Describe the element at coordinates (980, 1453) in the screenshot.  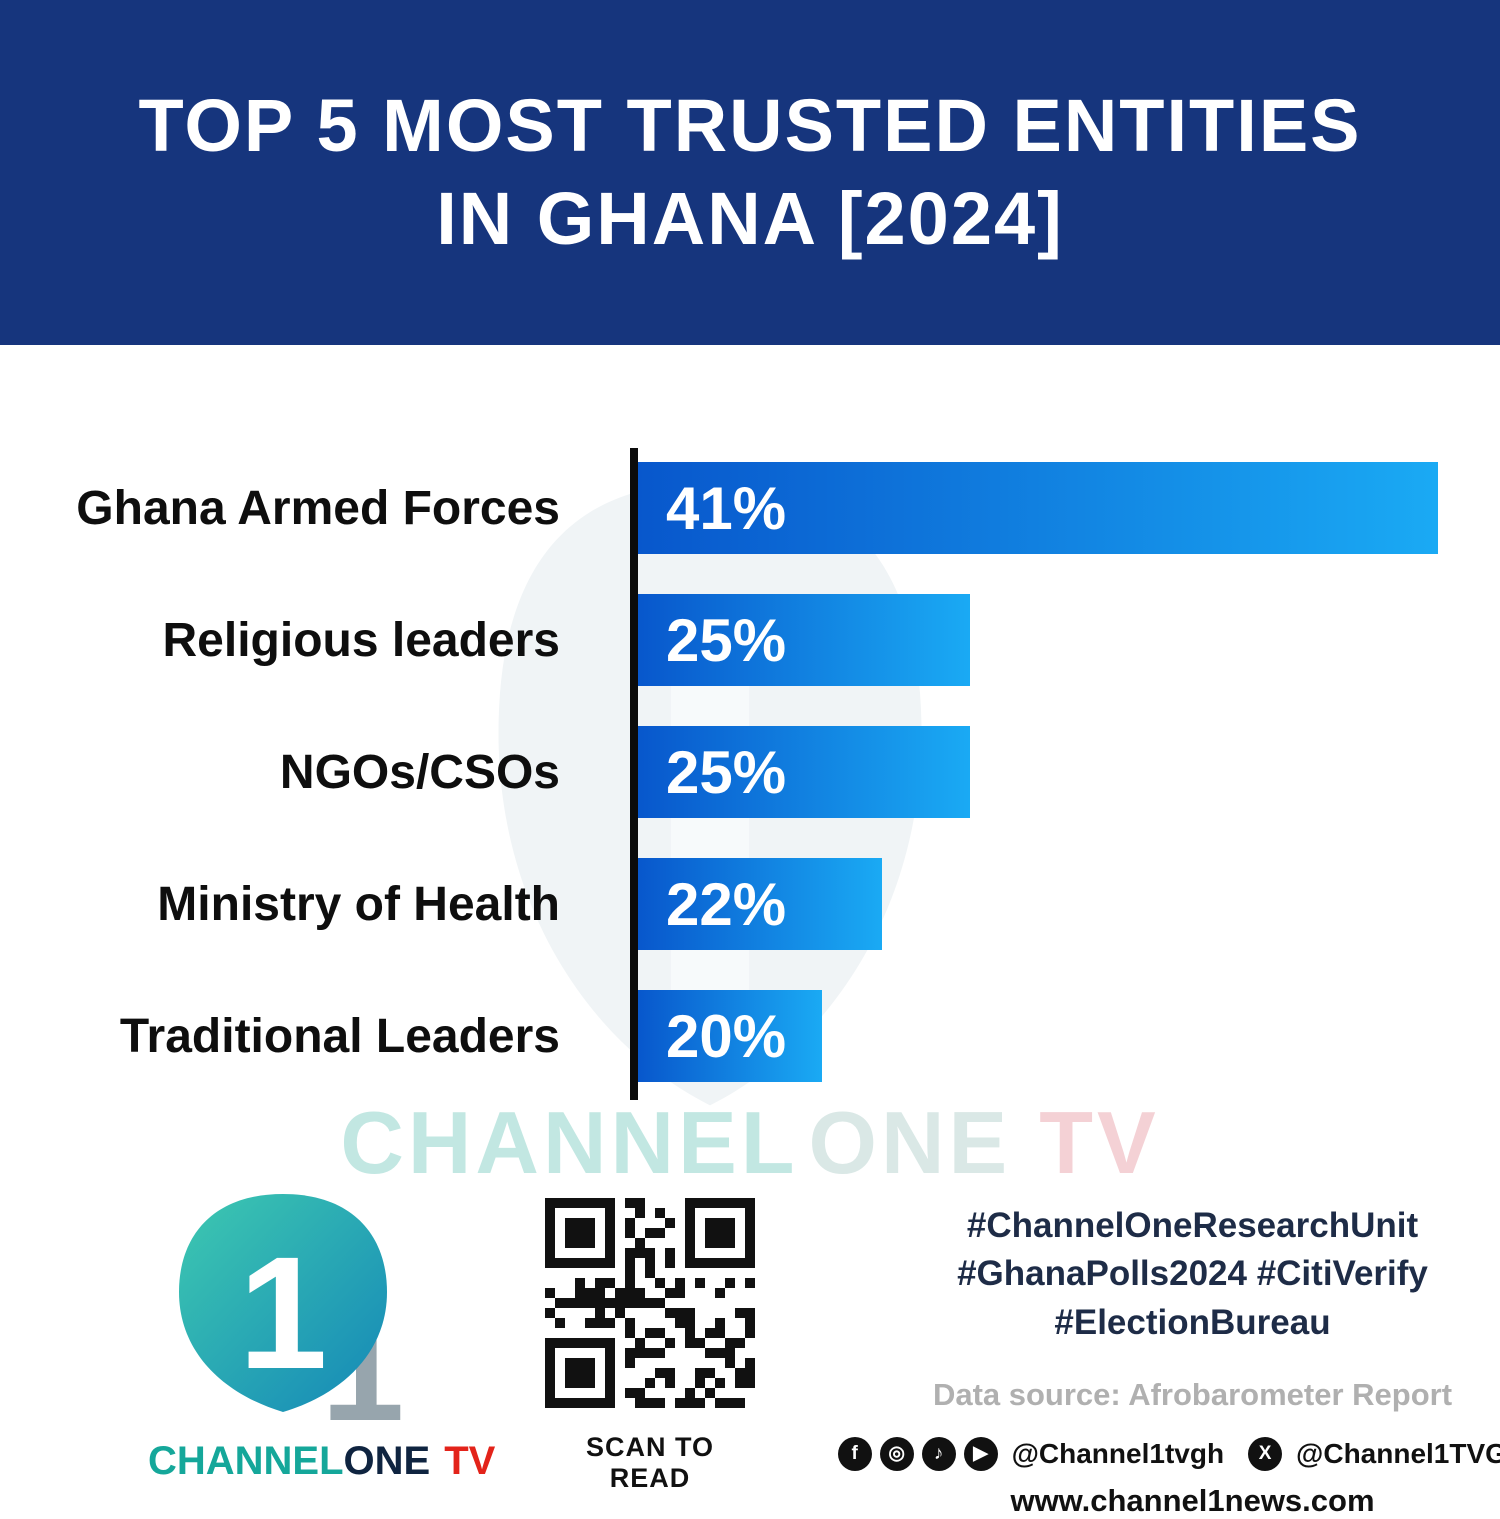
I see `youtube-icon: ▶` at that location.